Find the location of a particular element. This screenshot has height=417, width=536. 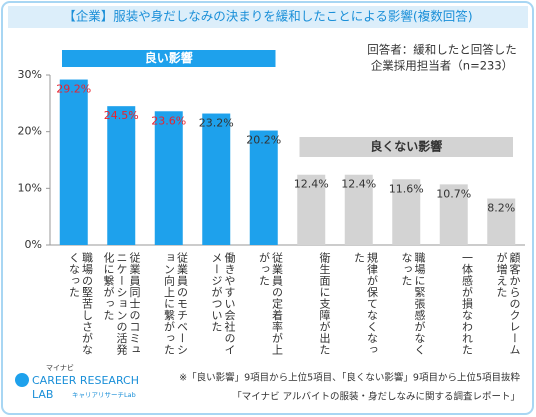

y-tick-label: 0% is located at coordinates (33, 244).